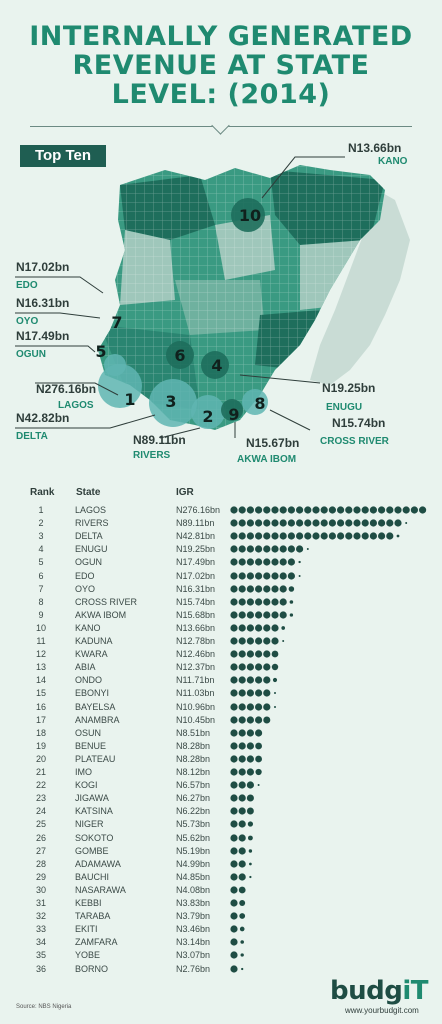 The image size is (442, 1024). I want to click on map-number-delta: 3, so click(170, 401).